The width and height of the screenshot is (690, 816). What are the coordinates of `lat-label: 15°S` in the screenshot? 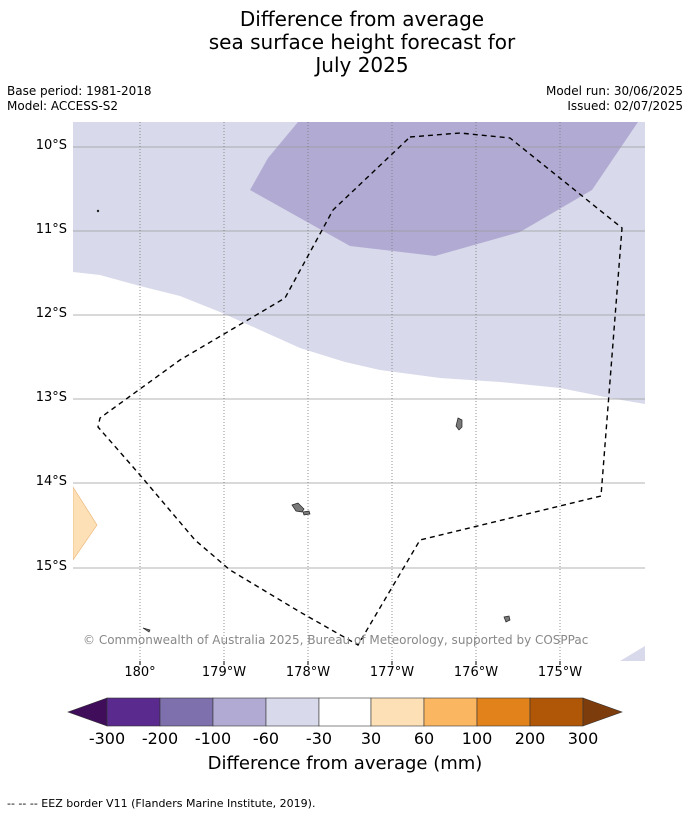 It's located at (51, 566).